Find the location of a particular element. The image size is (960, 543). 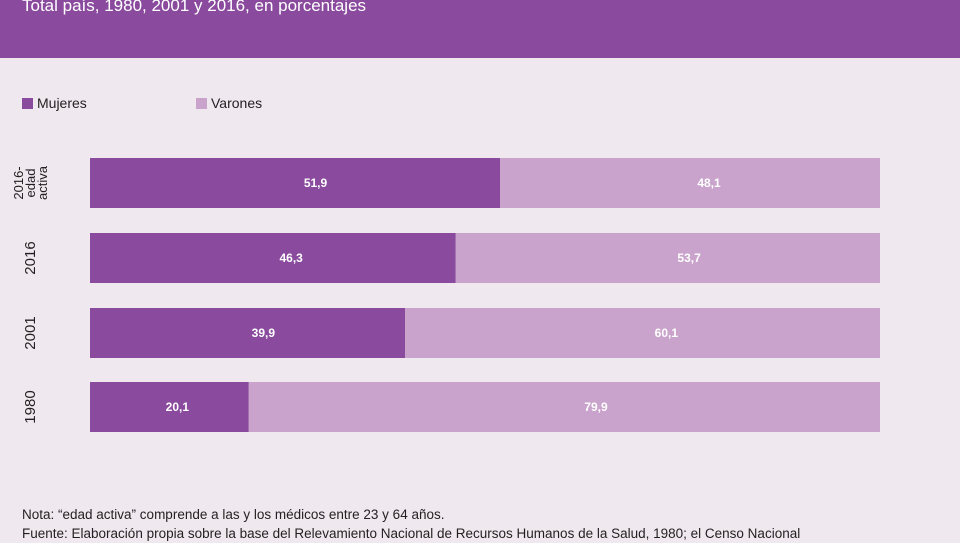

legend-item-mujeres: Mujeres is located at coordinates (54, 103).